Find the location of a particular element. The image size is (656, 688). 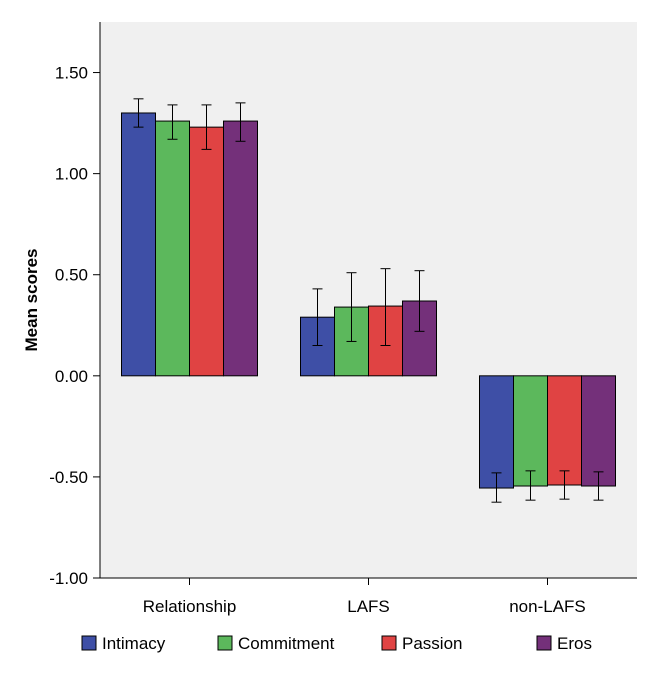

bar-intimacy-non-lafs is located at coordinates (496, 432).